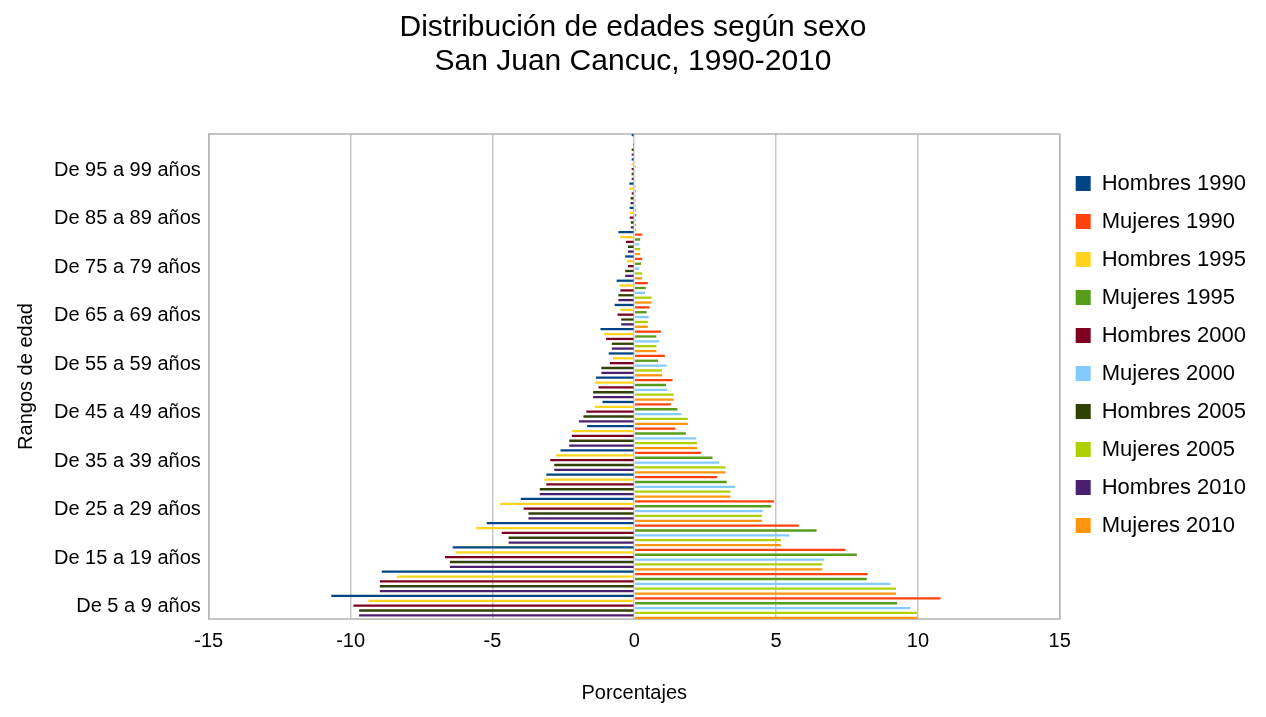 The width and height of the screenshot is (1266, 717). I want to click on legend-label: Mujeres 2000, so click(1168, 372).